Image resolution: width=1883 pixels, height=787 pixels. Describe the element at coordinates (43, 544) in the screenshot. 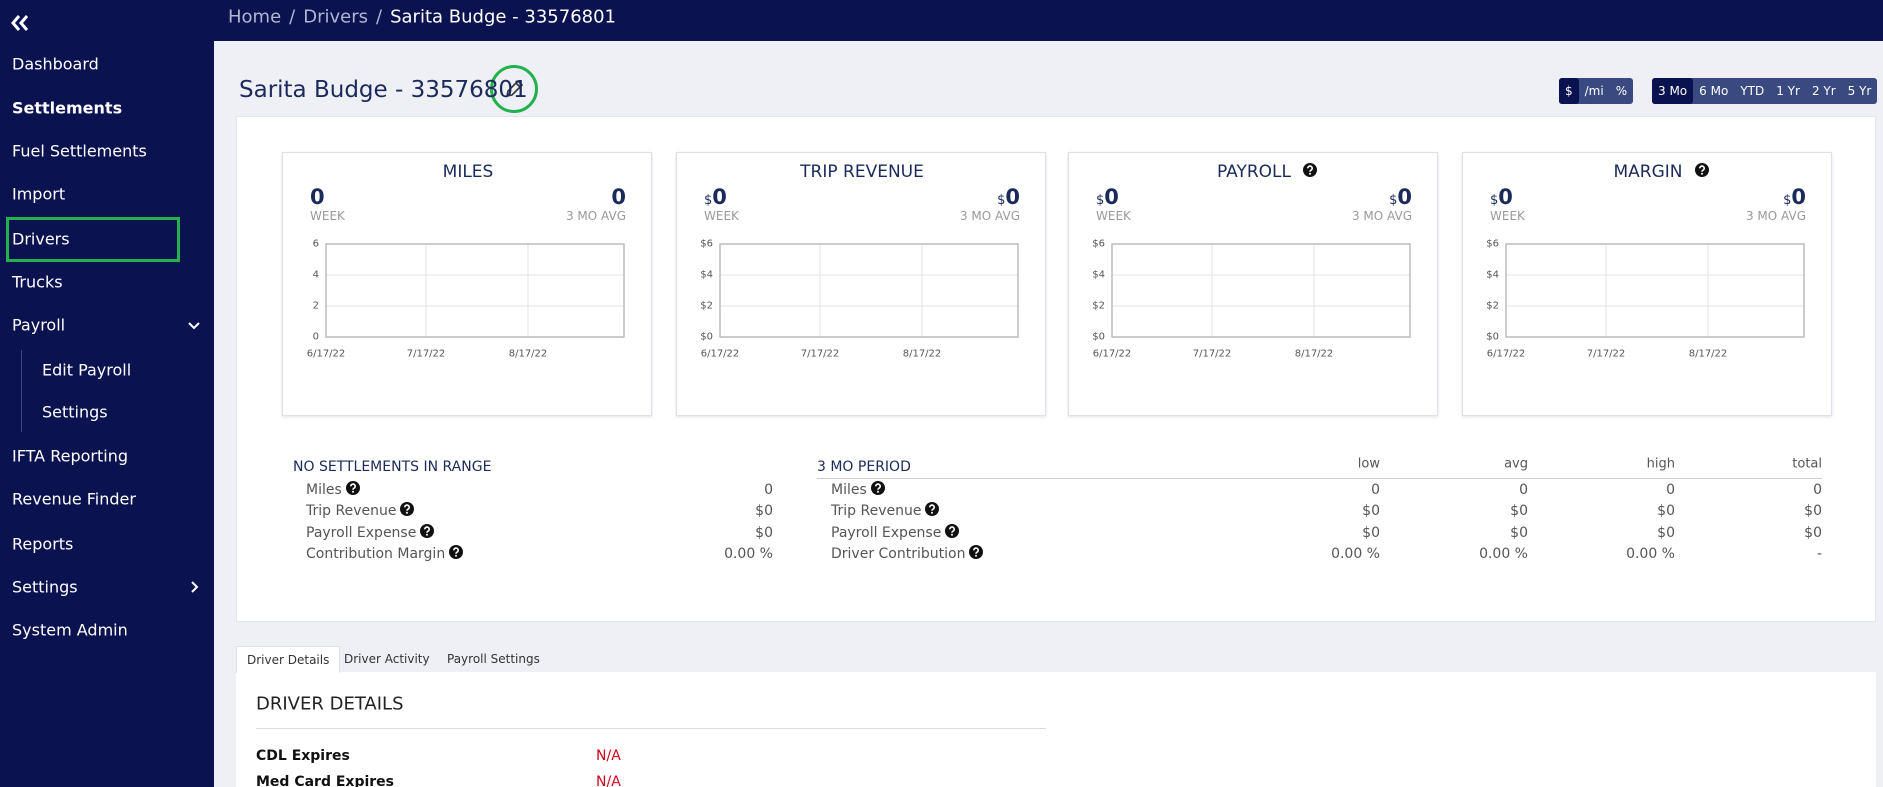

I see `nav-item: Reports` at that location.